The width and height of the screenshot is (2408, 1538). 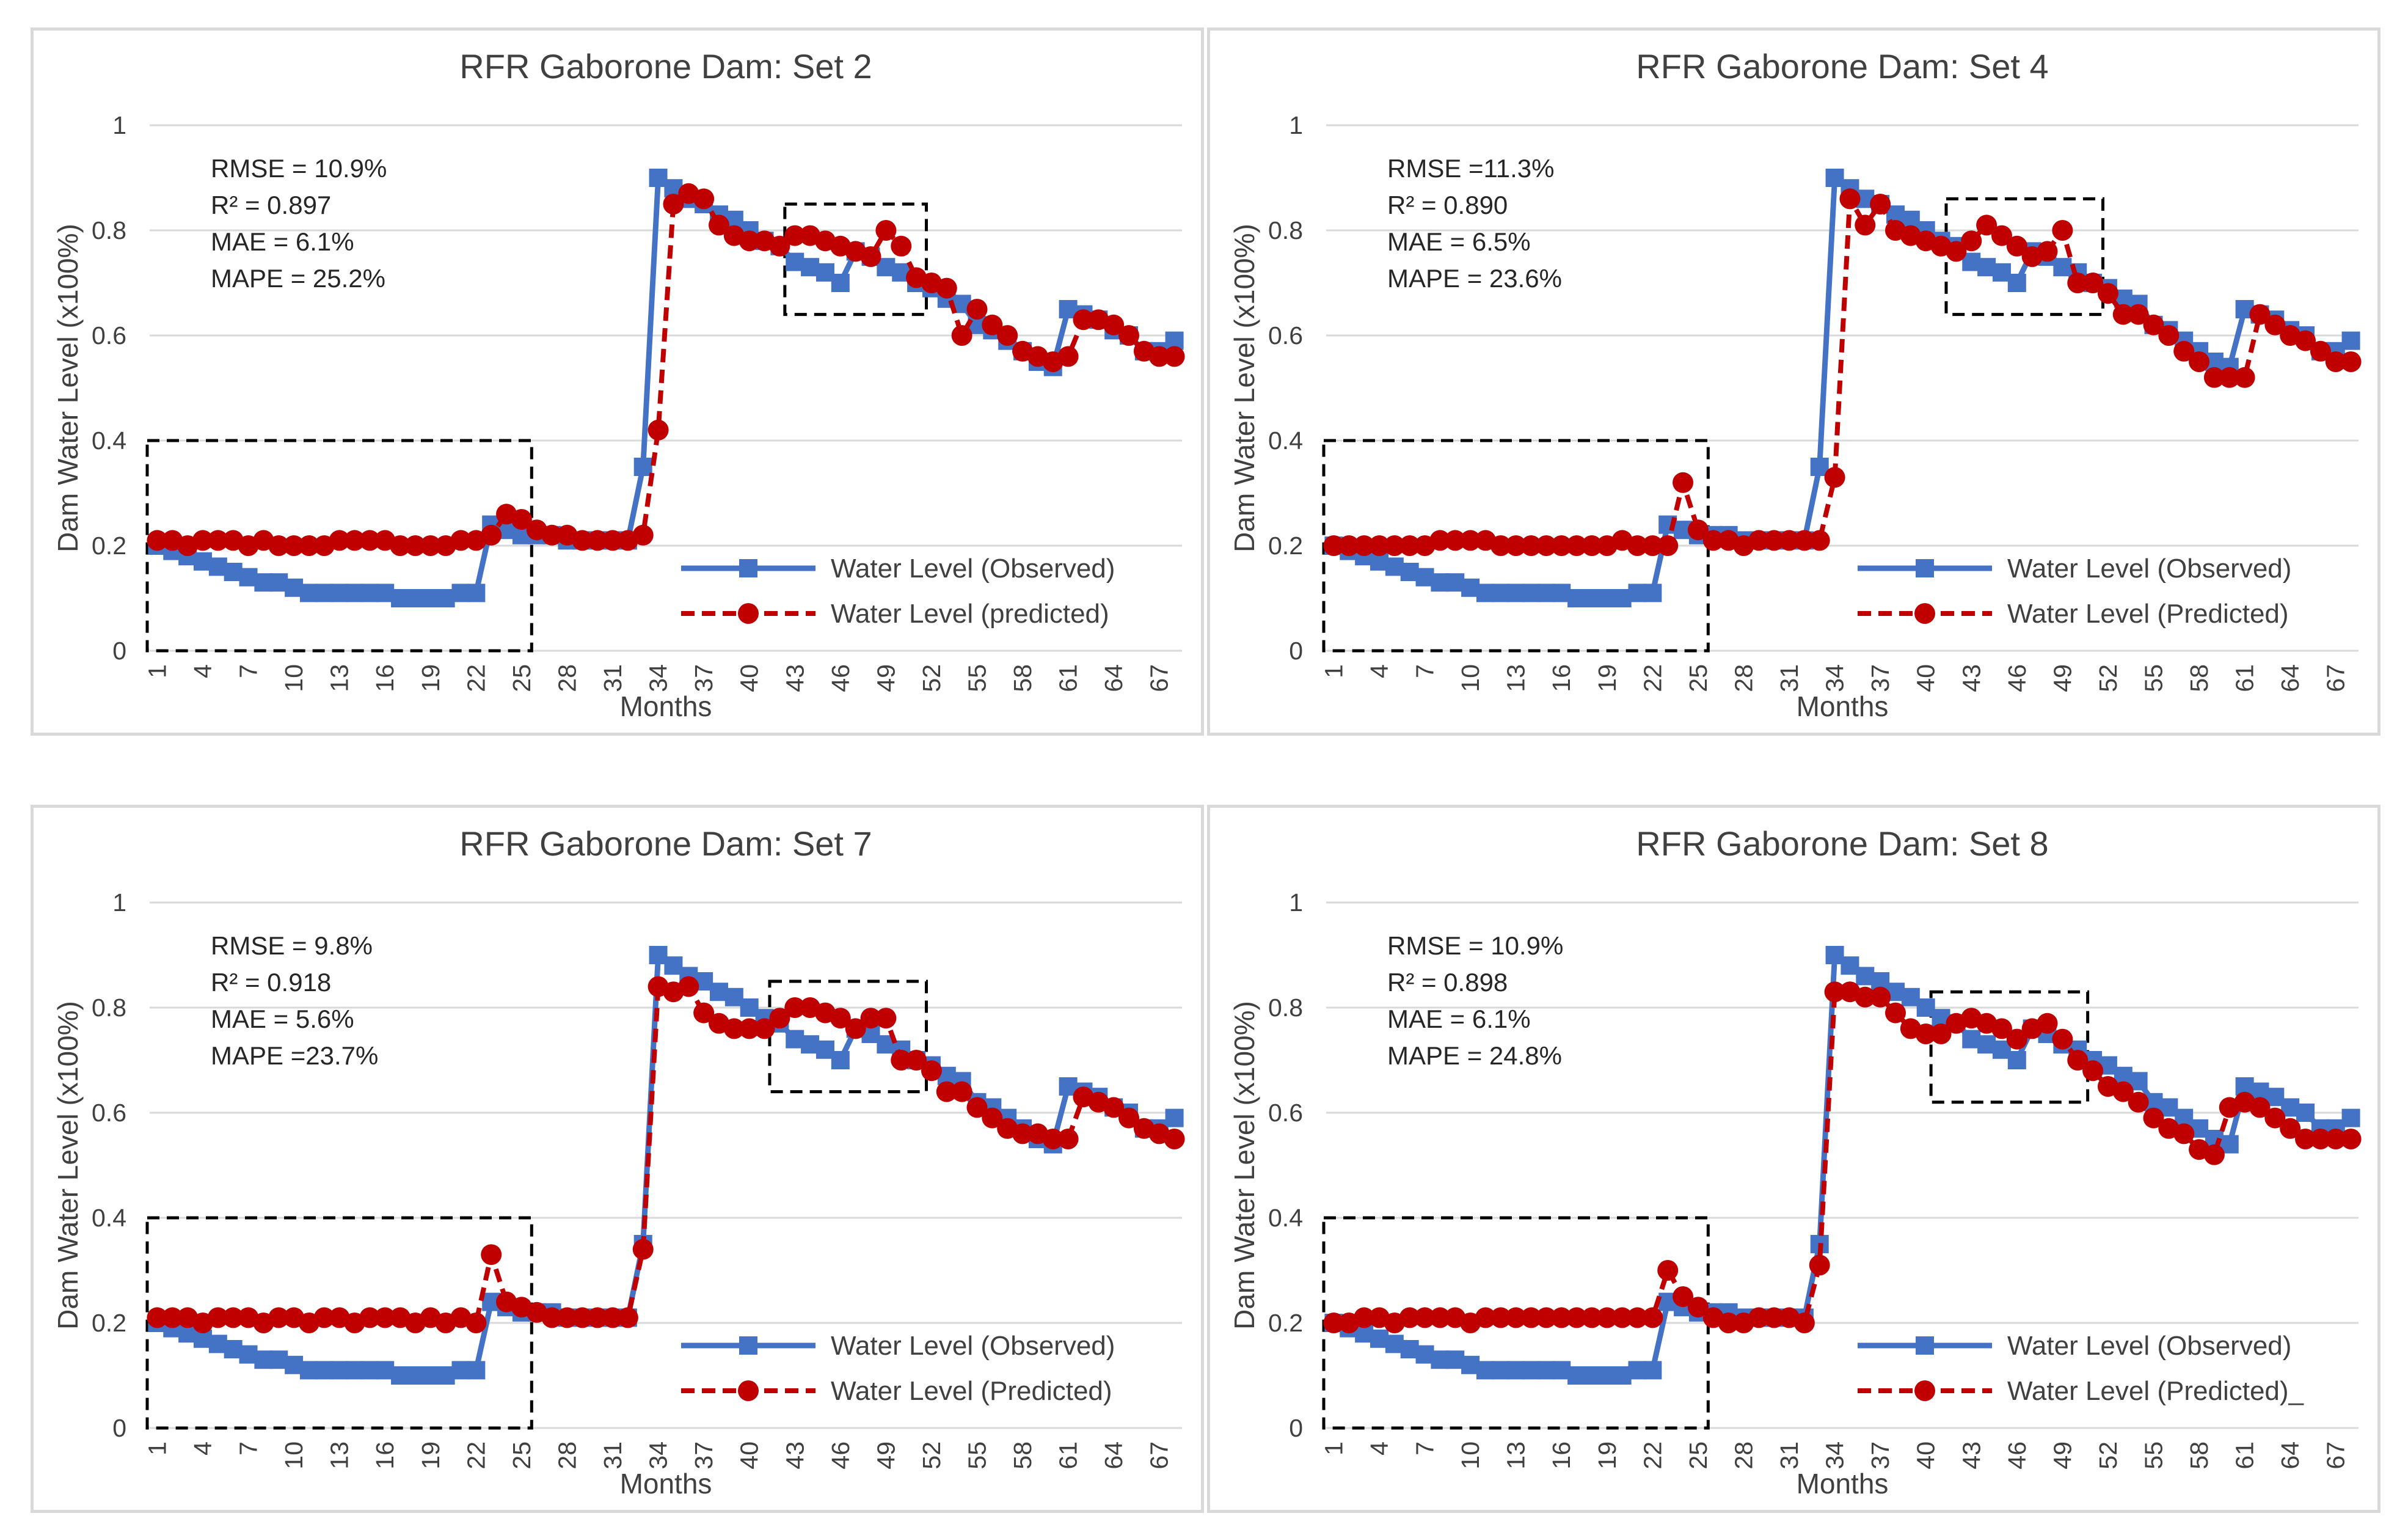 I want to click on metric-mape: MAPE = 23.6%, so click(x=1474, y=279).